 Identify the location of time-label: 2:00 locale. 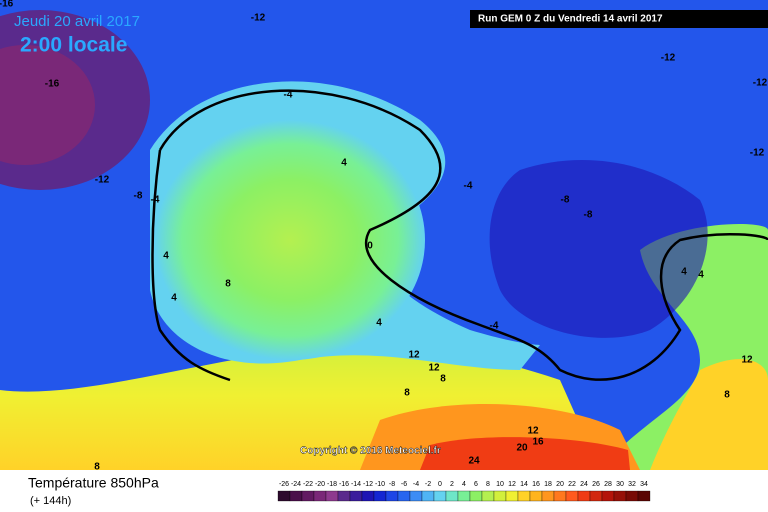
(73, 45).